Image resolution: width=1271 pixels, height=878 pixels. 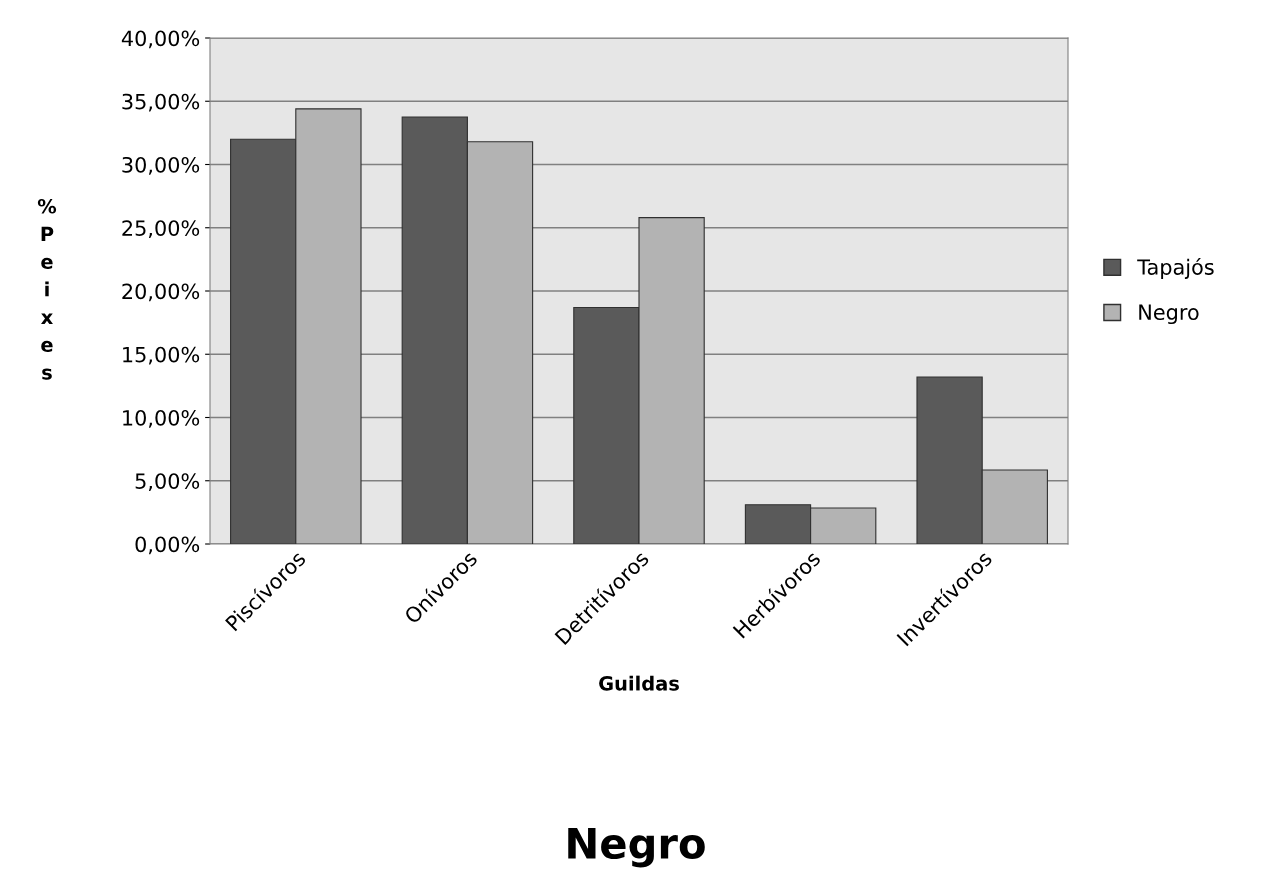 What do you see at coordinates (161, 418) in the screenshot?
I see `y-tick-label: 10,00%` at bounding box center [161, 418].